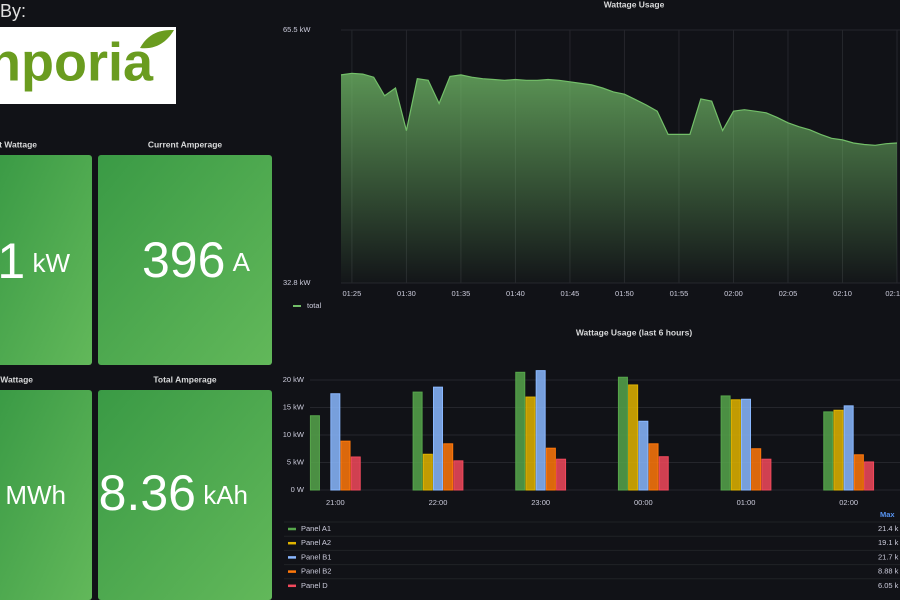 Image resolution: width=900 pixels, height=600 pixels. I want to click on x-tick-label: 01:40, so click(515, 293).